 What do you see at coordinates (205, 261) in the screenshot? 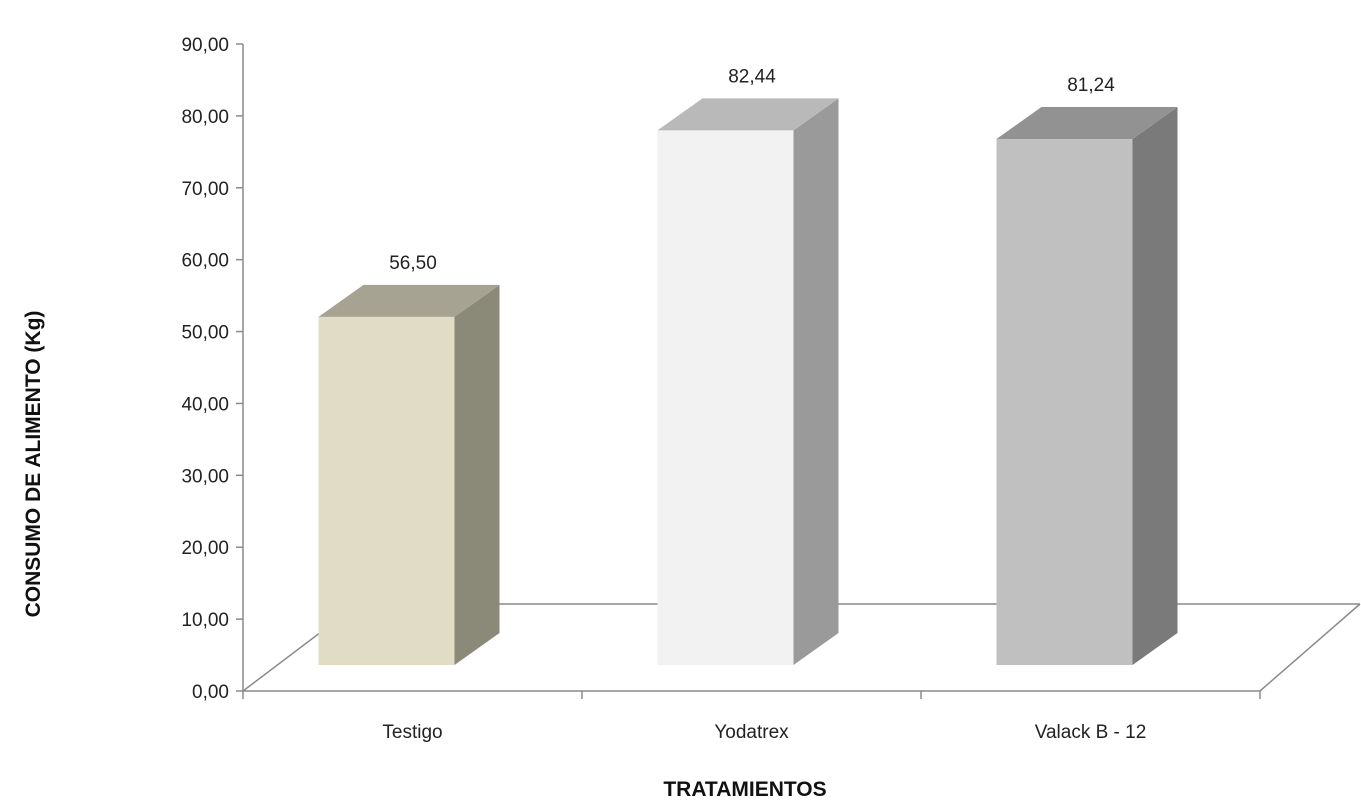
I see `y-tick-label: 60,00` at bounding box center [205, 261].